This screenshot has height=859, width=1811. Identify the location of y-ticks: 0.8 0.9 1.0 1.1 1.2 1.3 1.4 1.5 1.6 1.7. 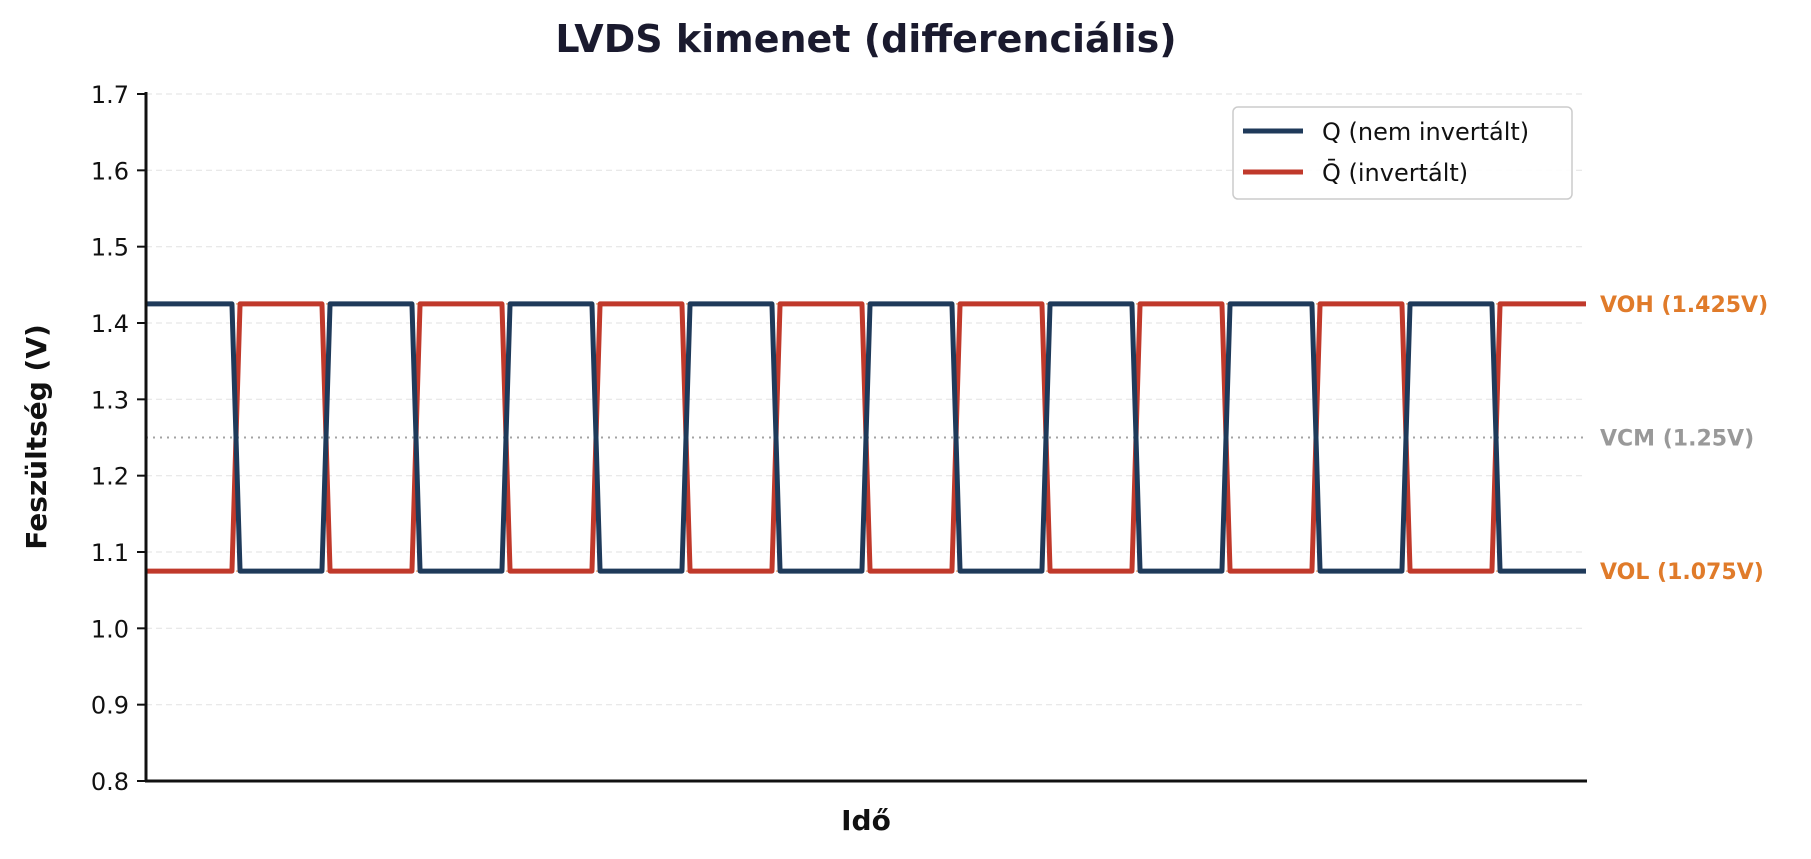
(118, 438).